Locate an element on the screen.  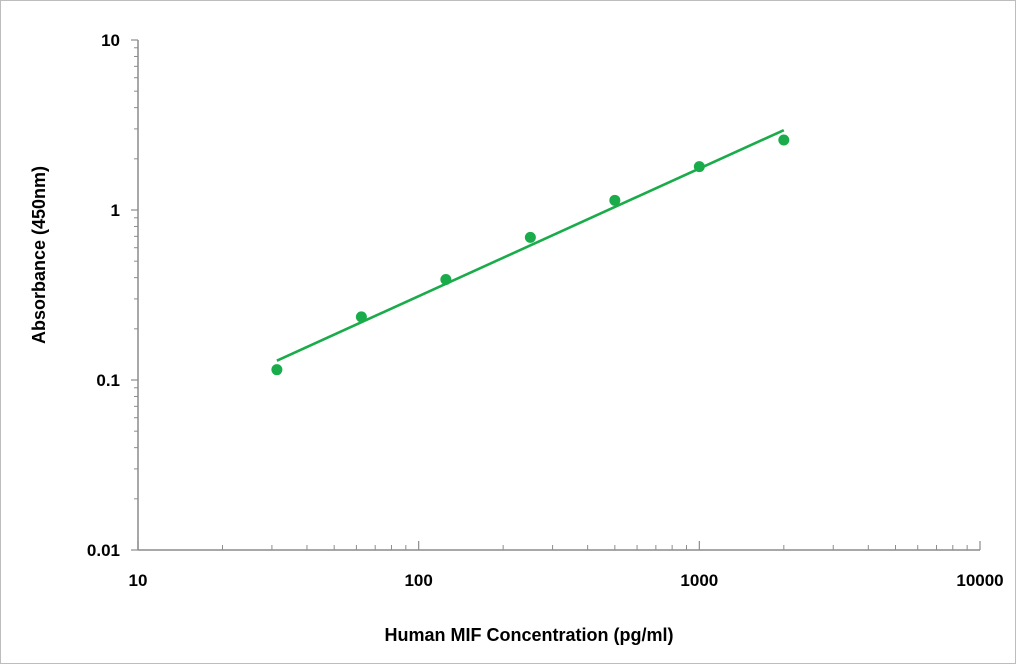
x-tick-label: 100 is located at coordinates (418, 580).